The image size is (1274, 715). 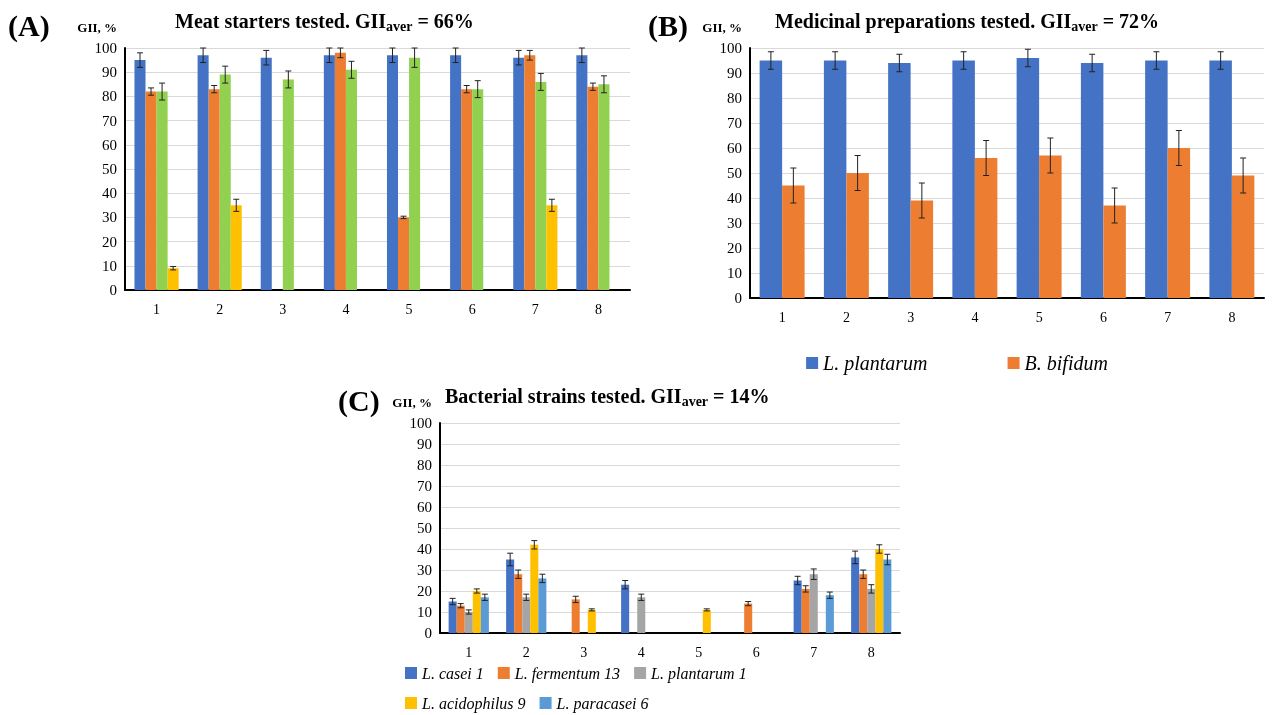 I want to click on x-tick-label: 7, so click(x=1168, y=317).